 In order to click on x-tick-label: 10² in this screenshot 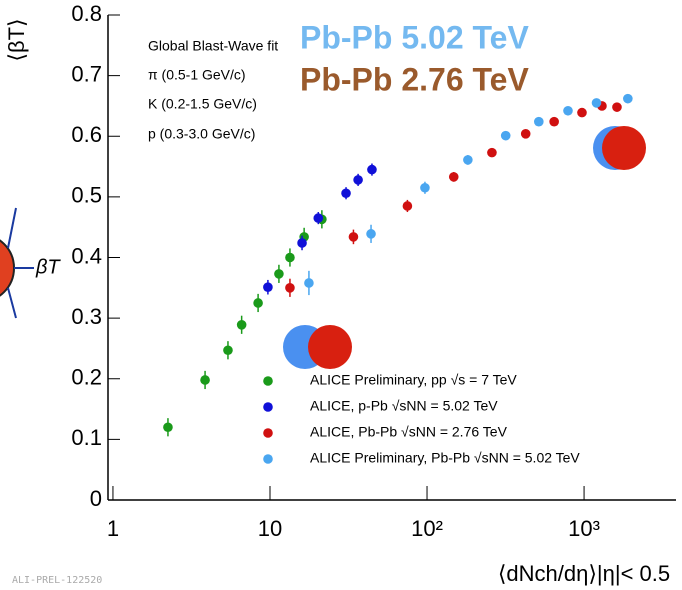, I will do `click(427, 528)`.